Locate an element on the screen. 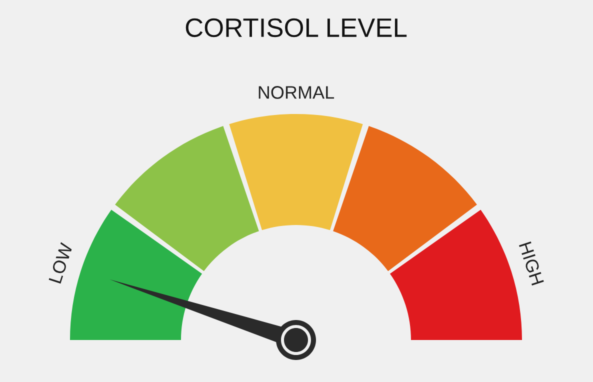  slice-label: HIGH is located at coordinates (531, 263).